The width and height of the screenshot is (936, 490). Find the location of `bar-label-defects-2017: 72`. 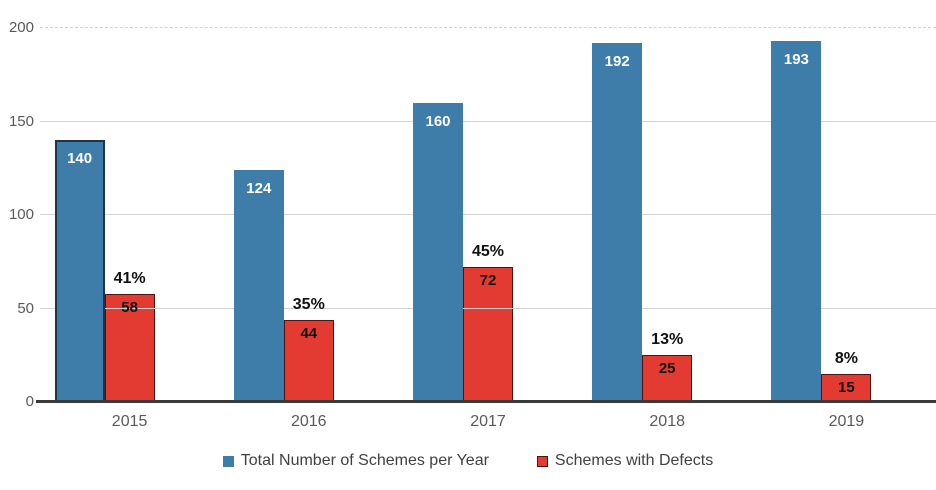

bar-label-defects-2017: 72 is located at coordinates (488, 281).